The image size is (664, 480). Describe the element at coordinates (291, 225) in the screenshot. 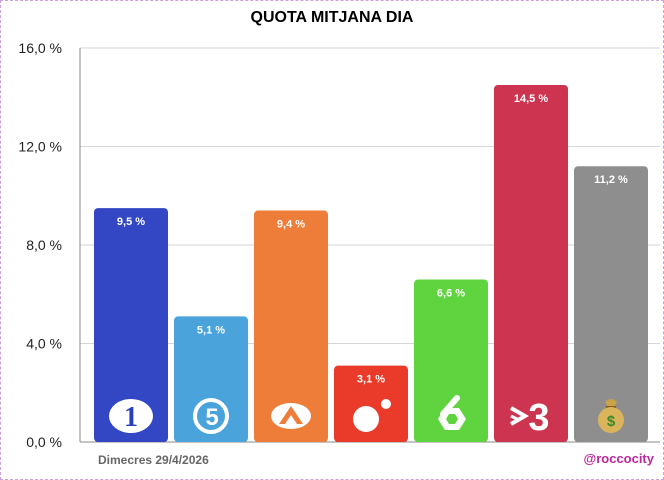

I see `data-label: 9,4 %` at that location.